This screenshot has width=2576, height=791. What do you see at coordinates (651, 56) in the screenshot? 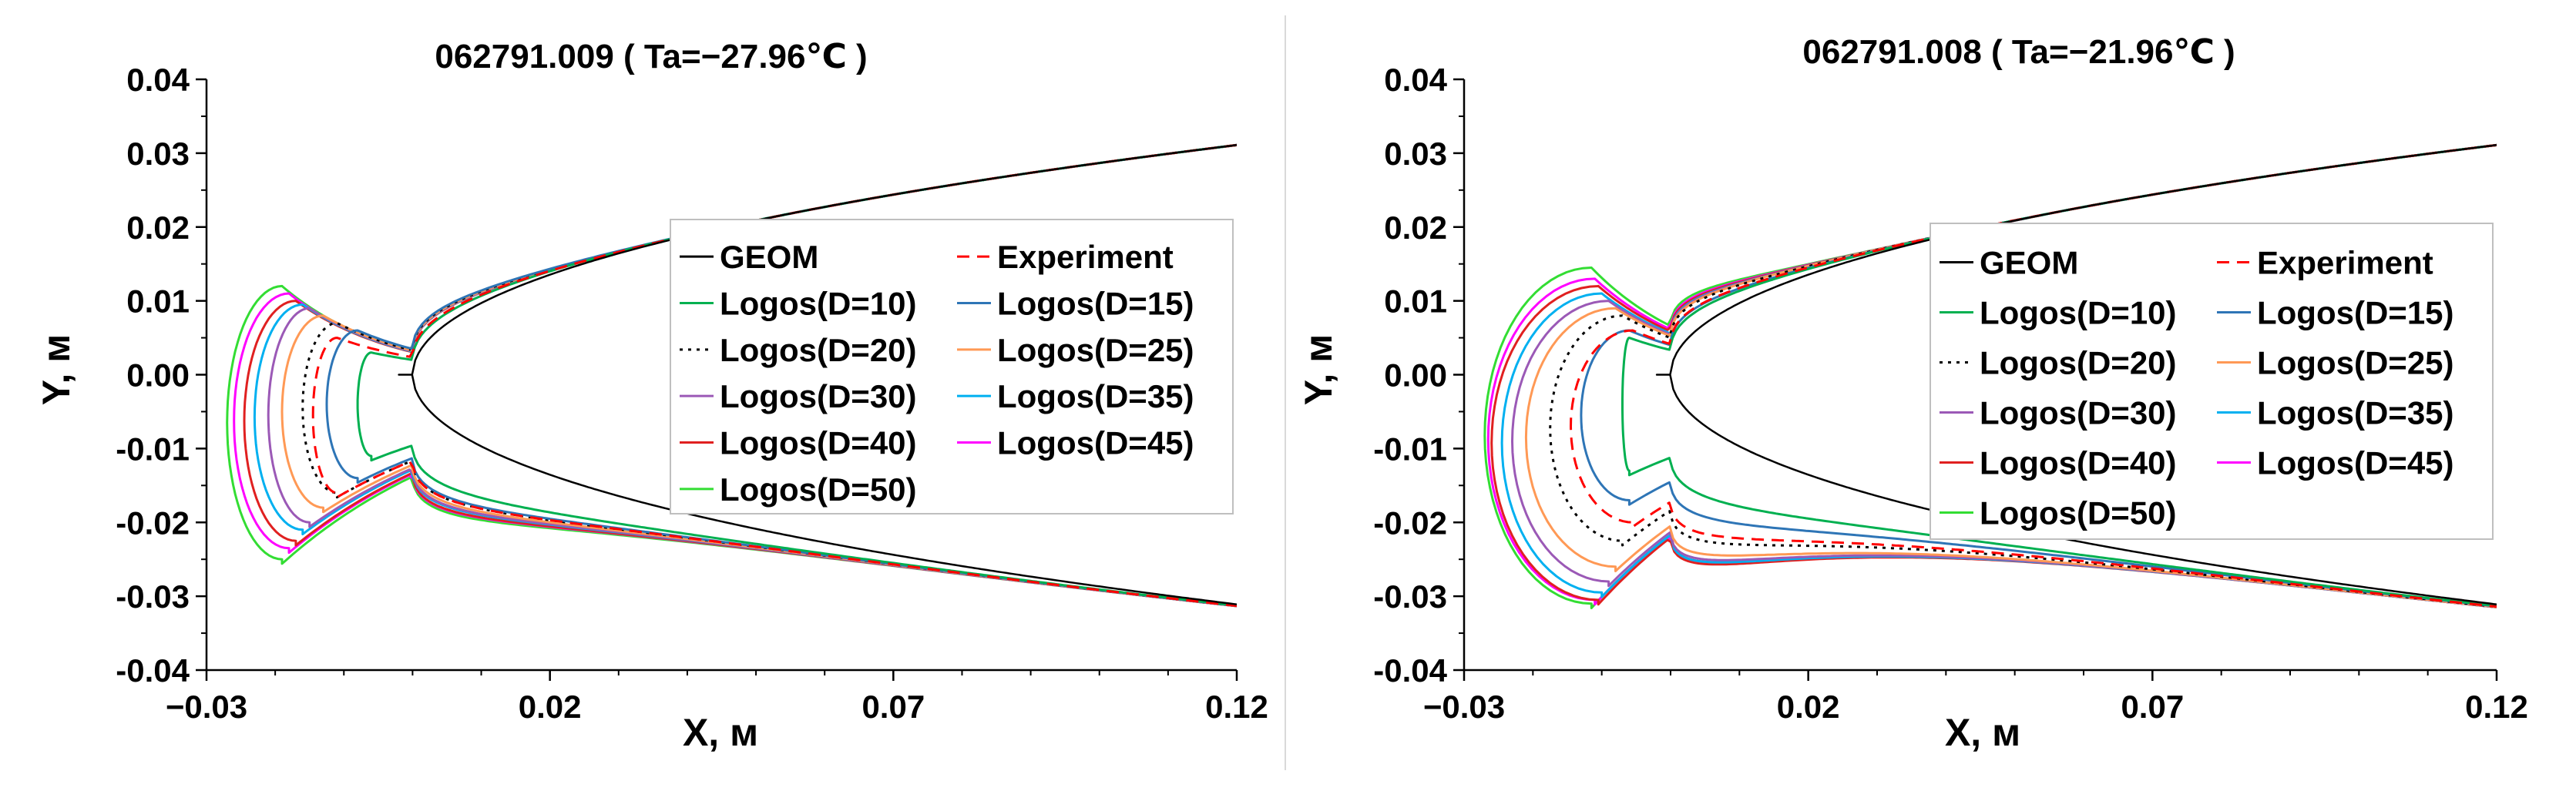
I see `chart-title: 062791.009 ( Ta=−27.96℃ )` at bounding box center [651, 56].